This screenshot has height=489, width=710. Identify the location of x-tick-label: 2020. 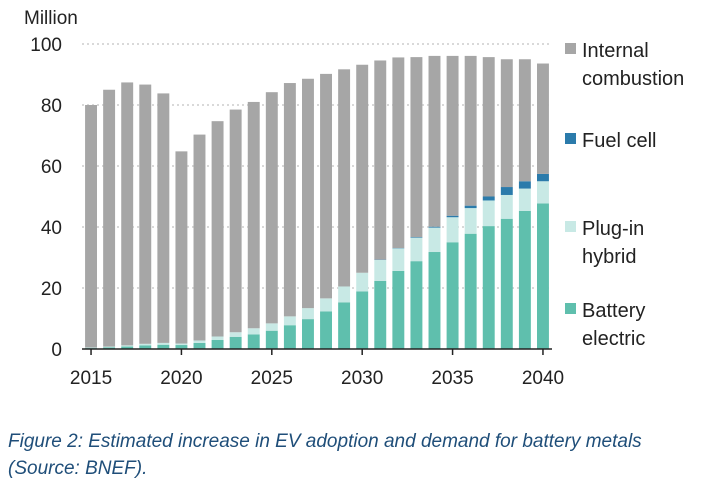
(181, 378).